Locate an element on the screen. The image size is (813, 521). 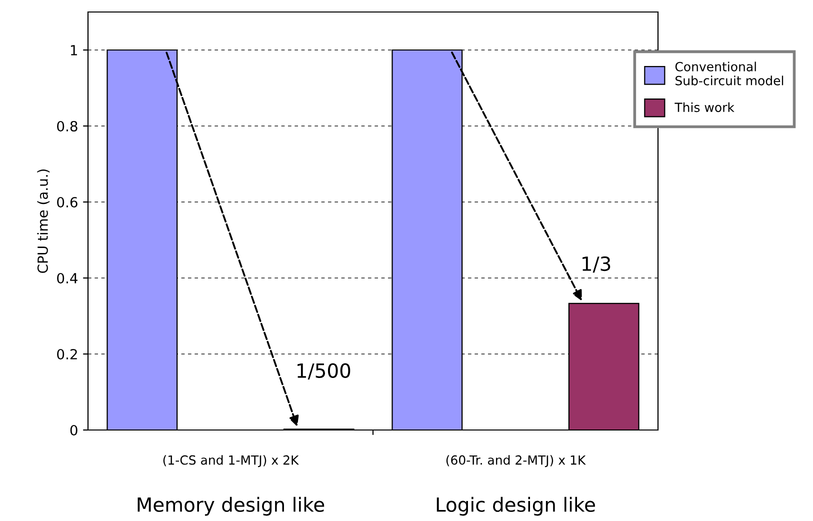
y-tick-label: 0.2 is located at coordinates (67, 354).